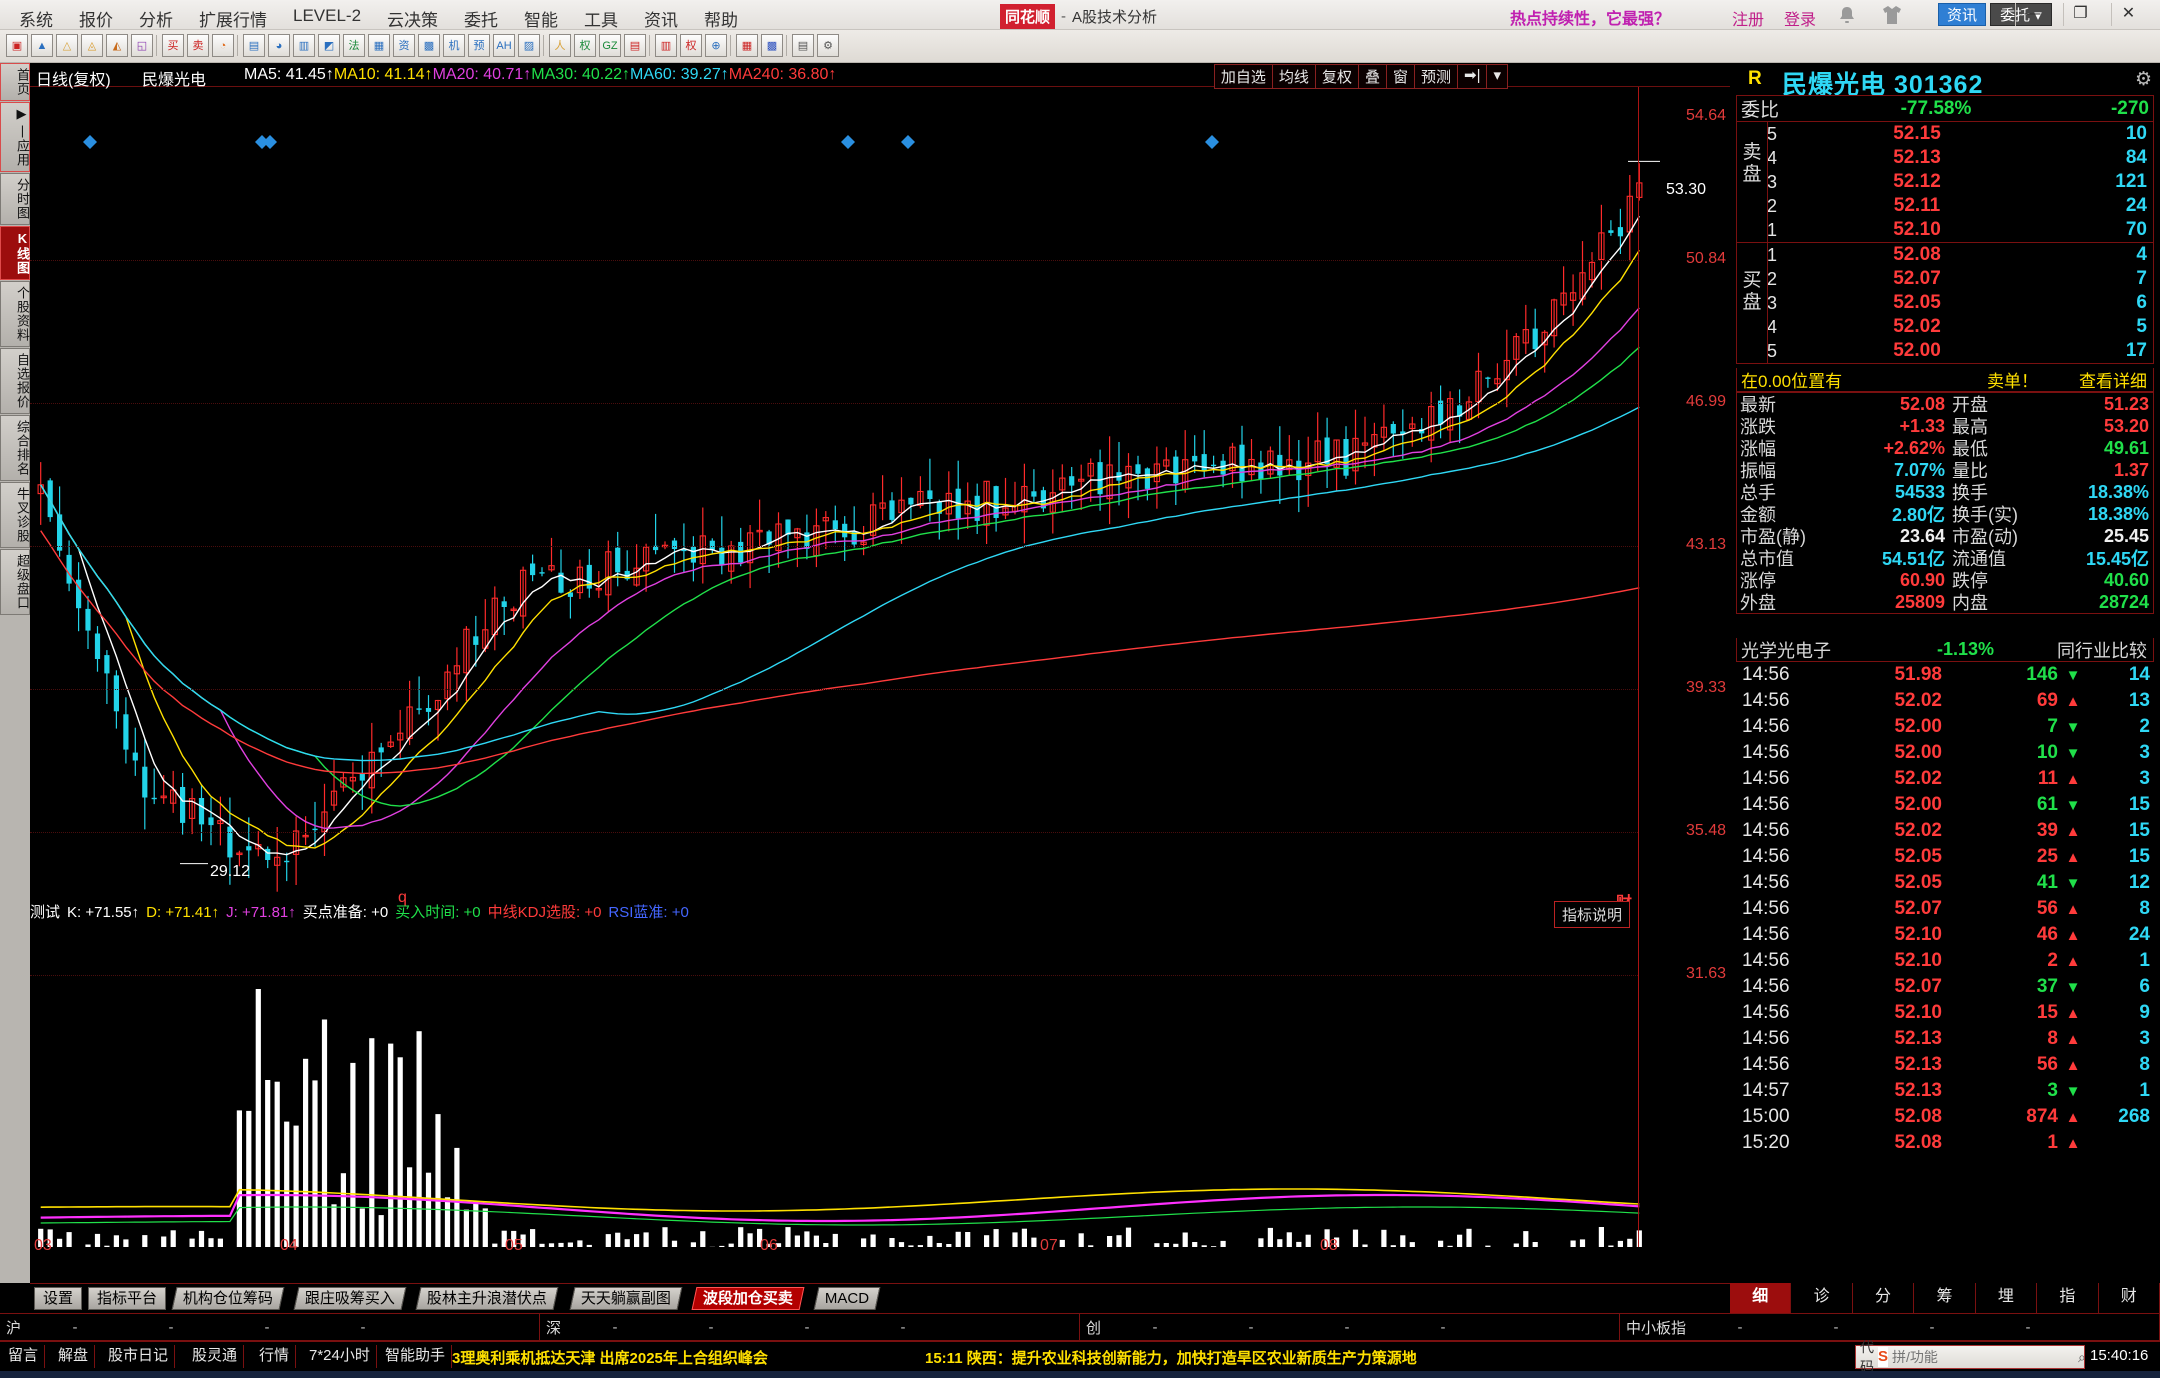 The width and height of the screenshot is (2160, 1378). I want to click on indicator-tab-0: 机构仓位筹码, so click(228, 1298).